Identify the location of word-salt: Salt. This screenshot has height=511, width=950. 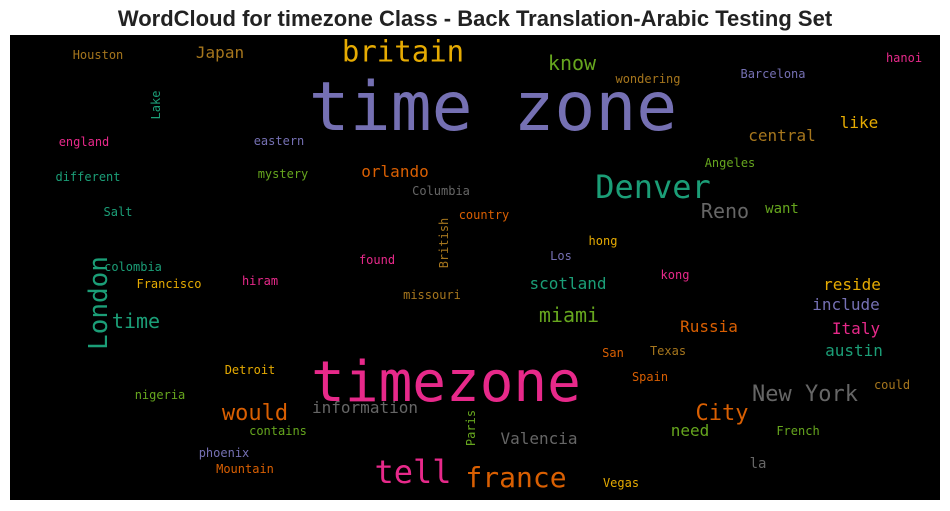
(118, 212).